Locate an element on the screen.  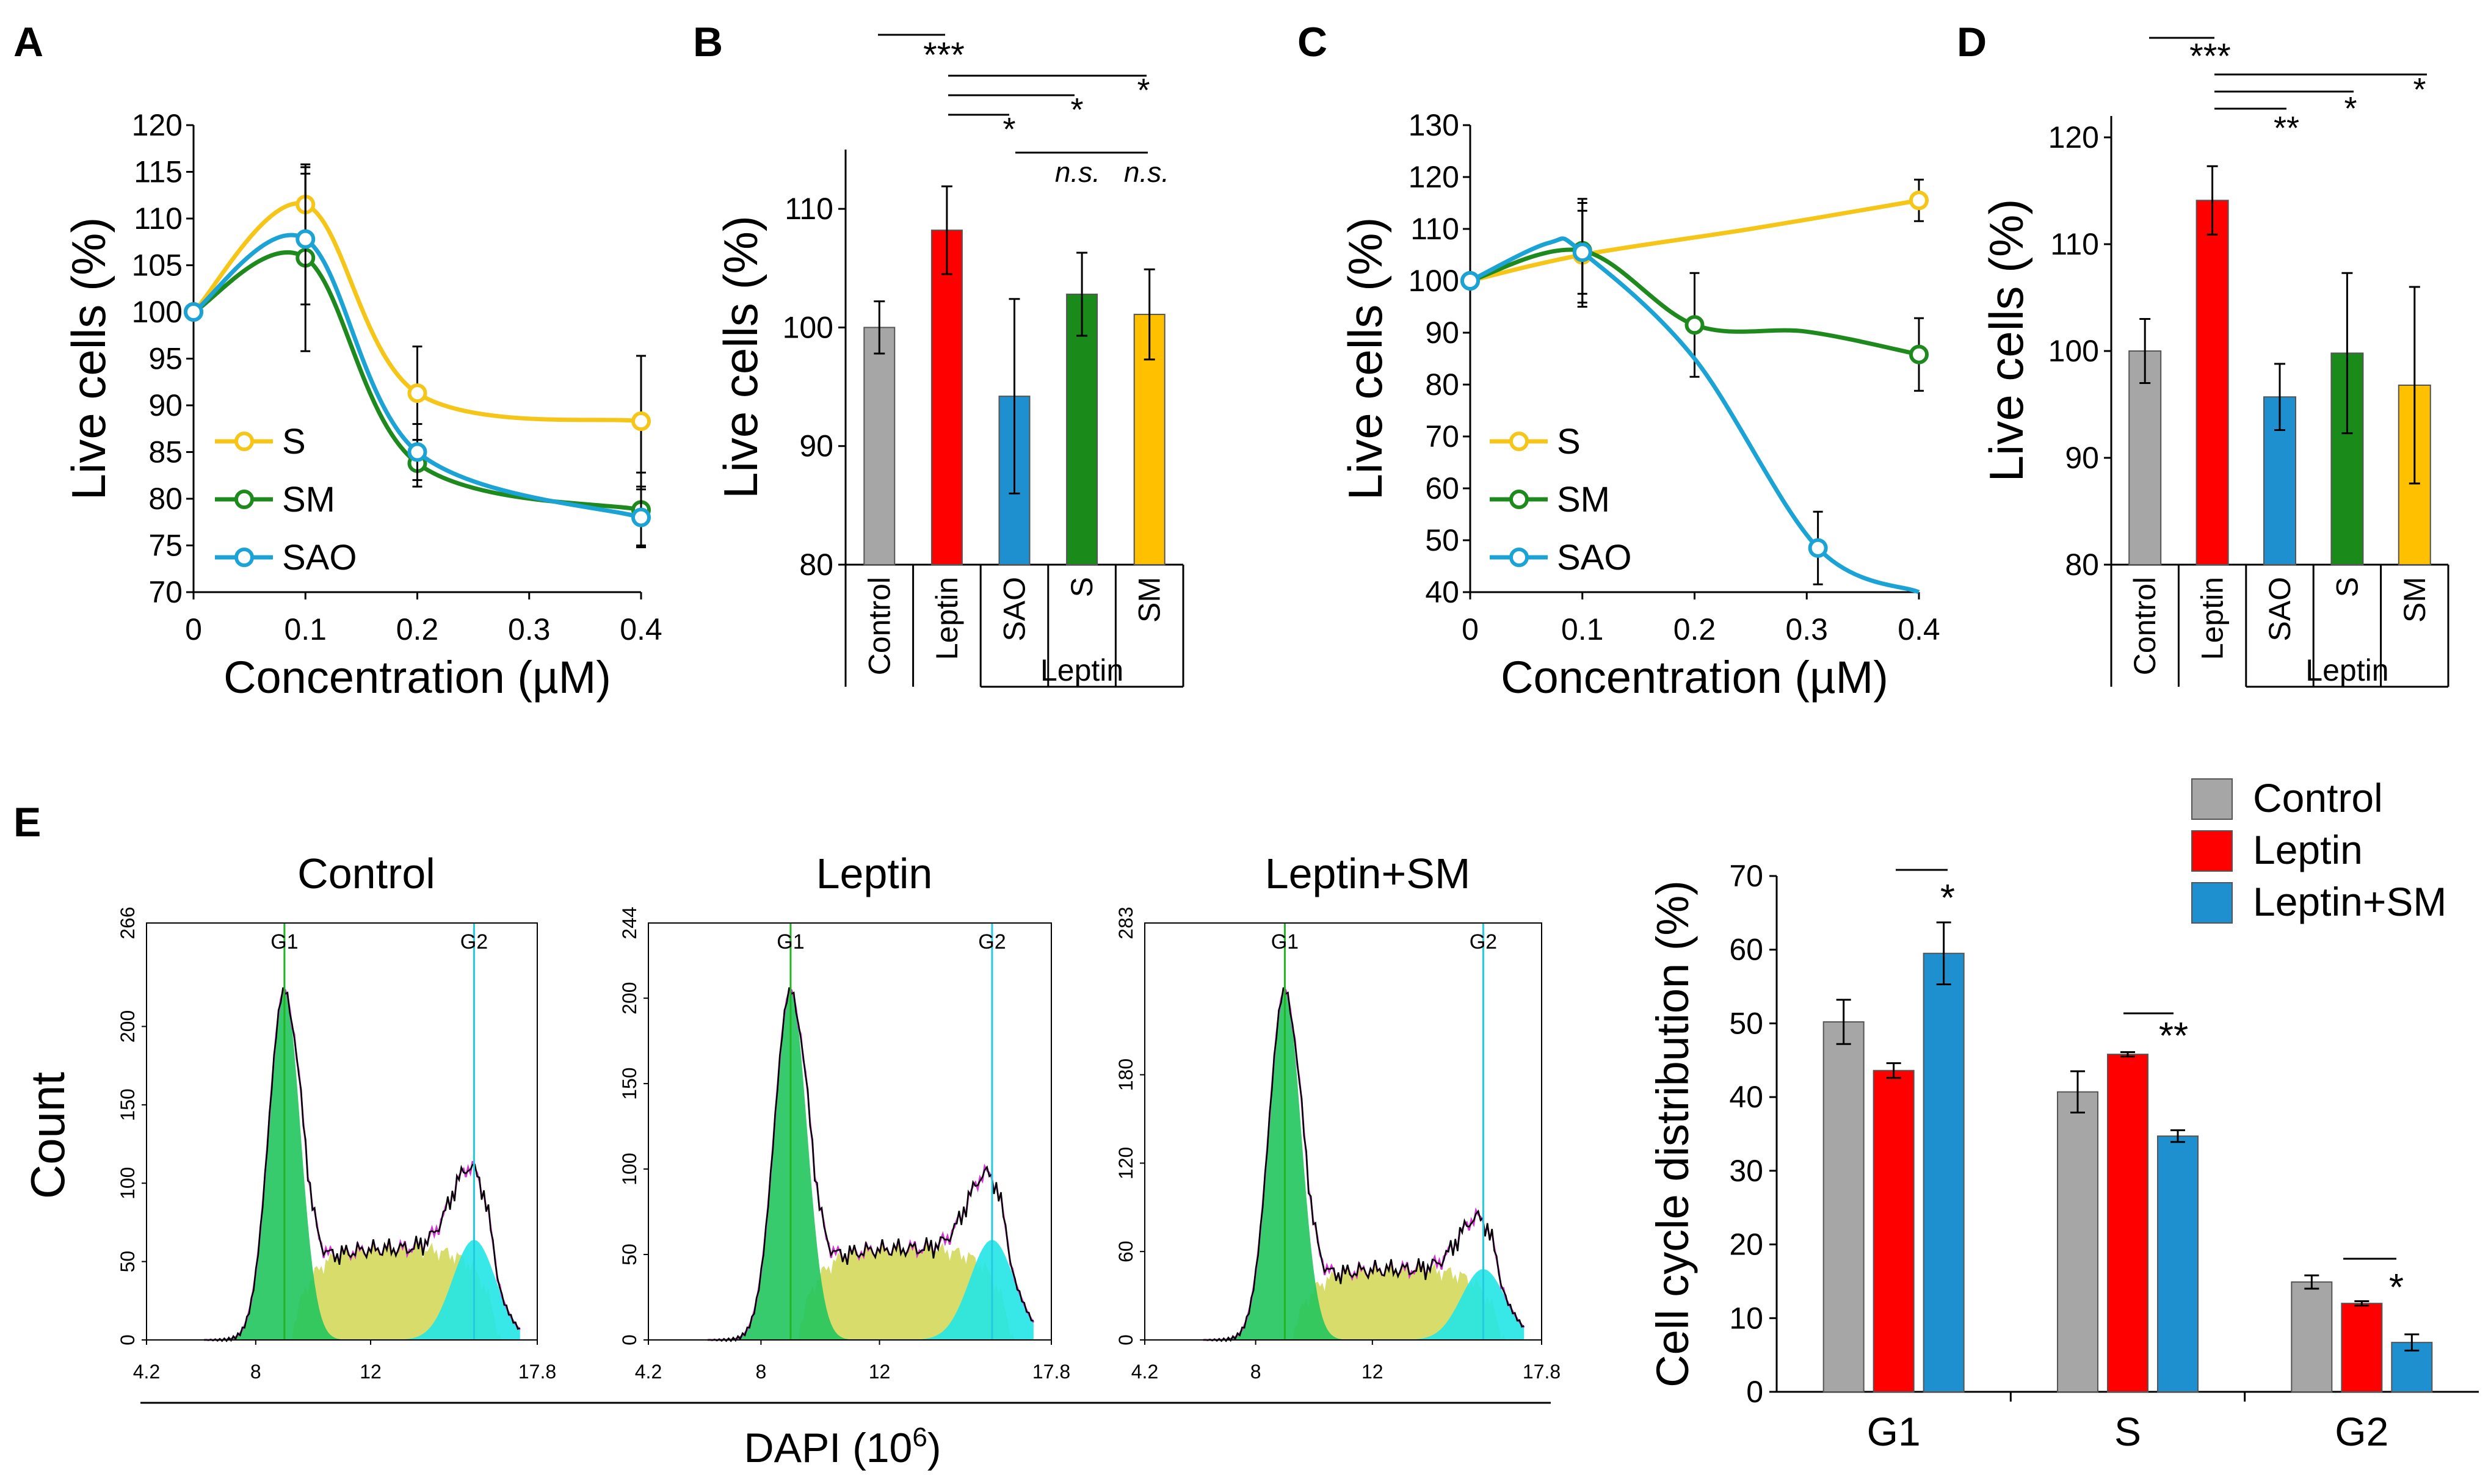
legend-swatch-Control is located at coordinates (2212, 799).